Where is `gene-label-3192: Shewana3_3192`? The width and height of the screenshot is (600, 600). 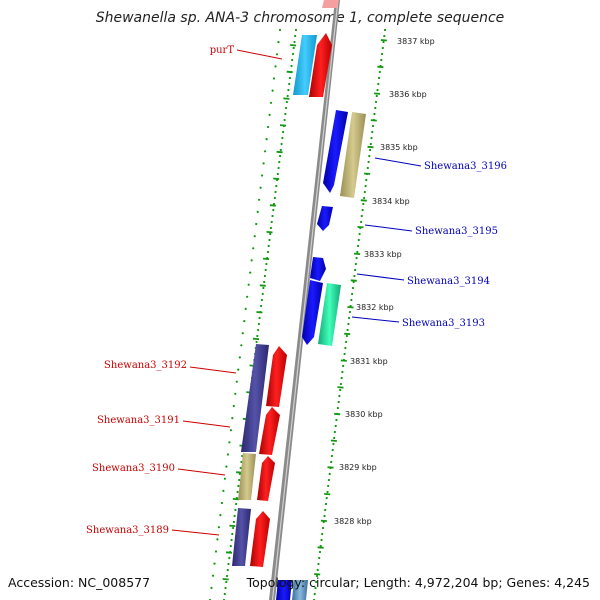
gene-label-3192: Shewana3_3192 is located at coordinates (145, 365).